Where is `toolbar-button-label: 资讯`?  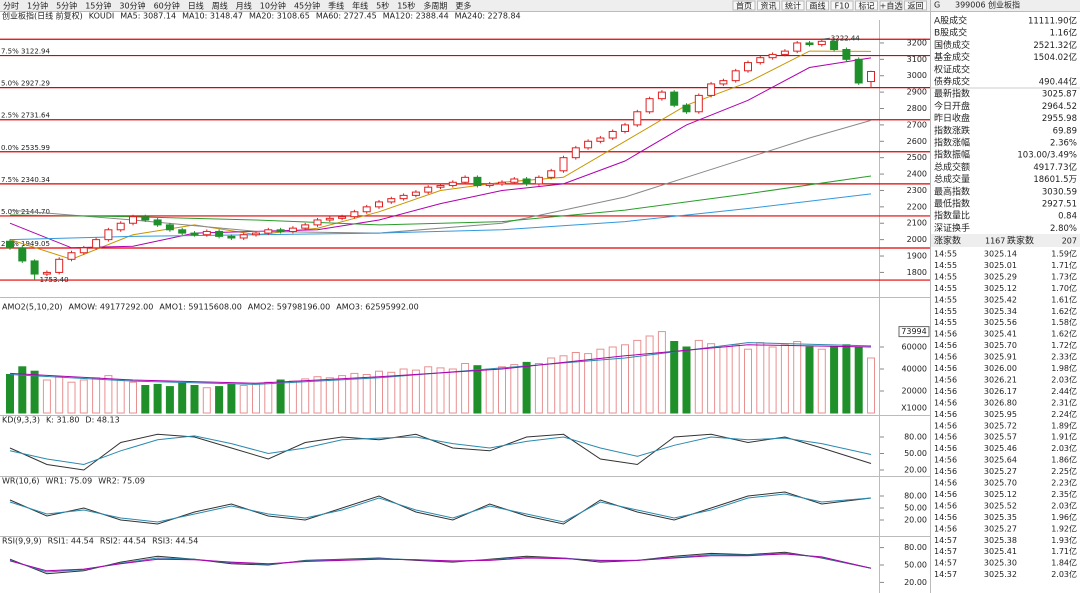 toolbar-button-label: 资讯 is located at coordinates (769, 6).